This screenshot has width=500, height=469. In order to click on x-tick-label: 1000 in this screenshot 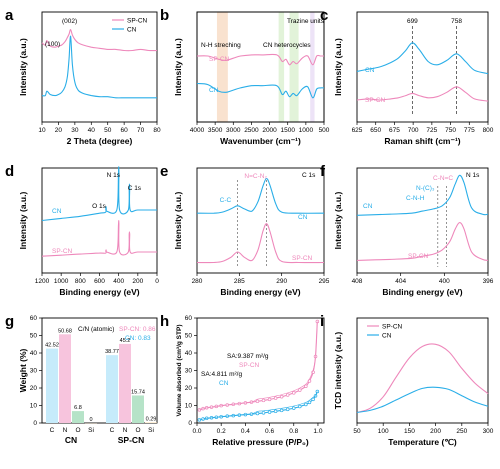, I will do `click(61, 281)`.